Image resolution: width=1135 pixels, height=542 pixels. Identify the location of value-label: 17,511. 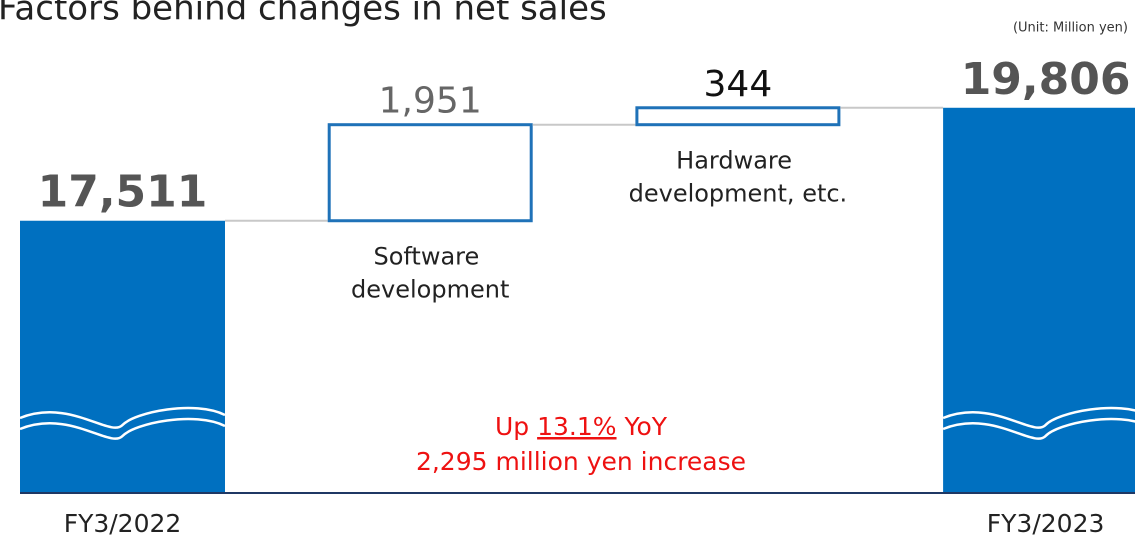
(123, 192).